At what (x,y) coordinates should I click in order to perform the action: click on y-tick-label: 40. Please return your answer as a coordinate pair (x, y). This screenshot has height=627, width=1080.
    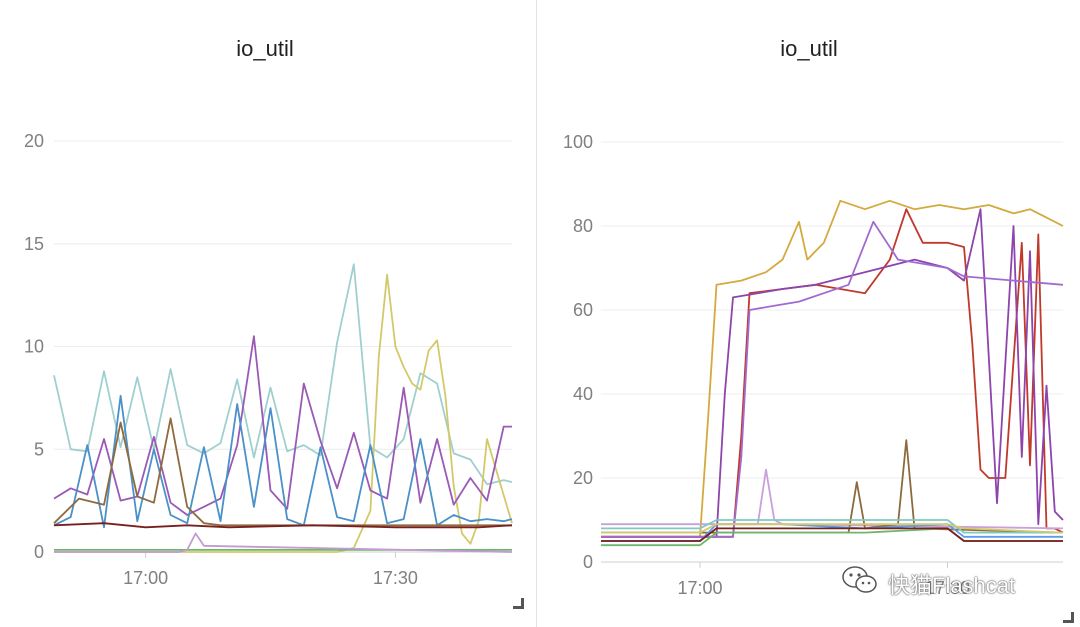
    Looking at the image, I should click on (583, 394).